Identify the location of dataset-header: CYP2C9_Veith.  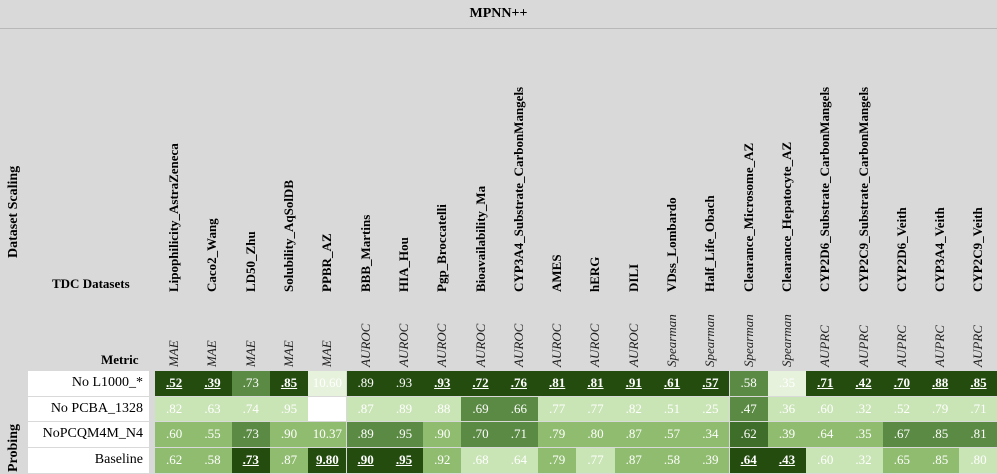
(978, 249).